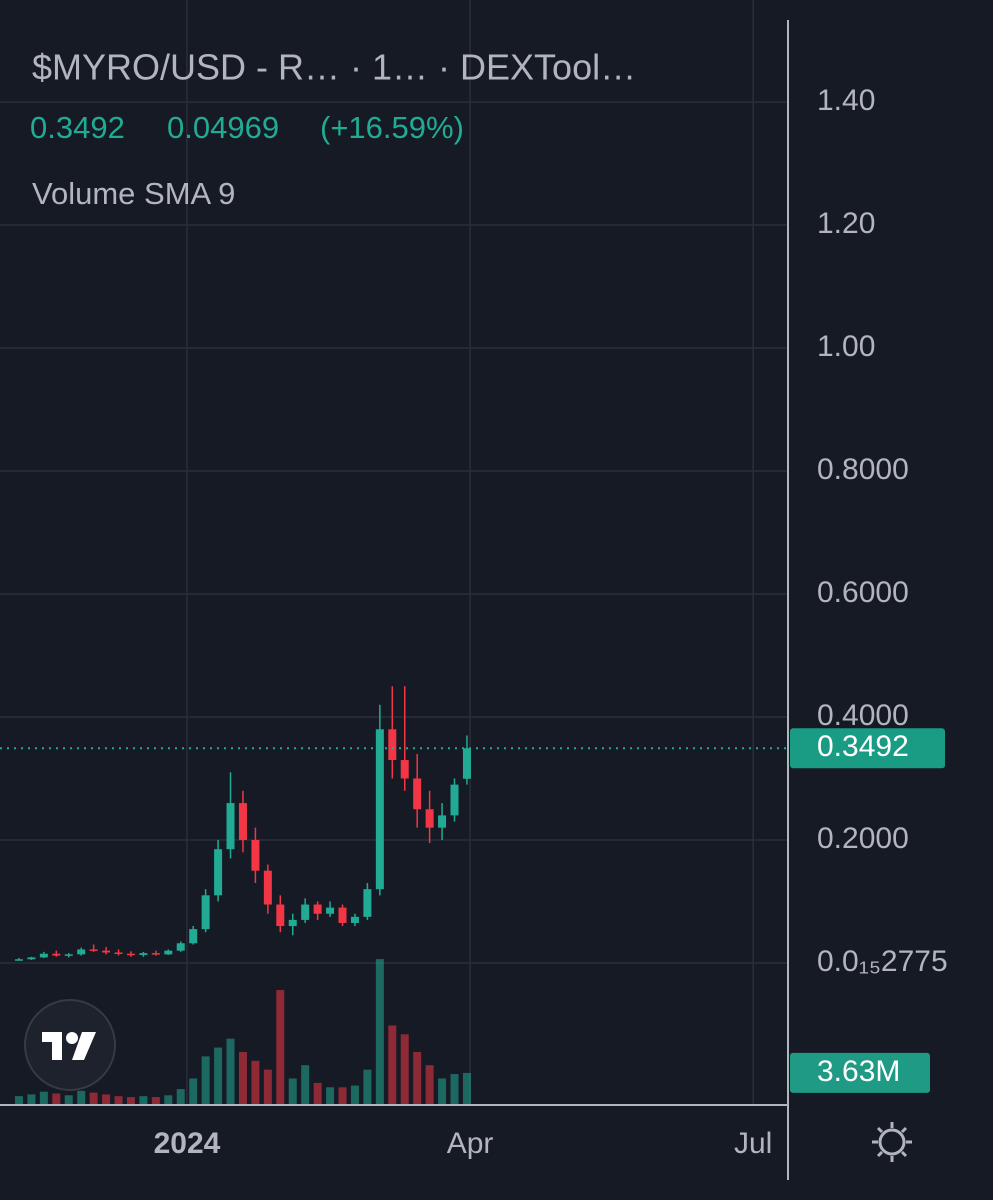 This screenshot has height=1200, width=993. What do you see at coordinates (77, 127) in the screenshot?
I see `last-price: 0.3492` at bounding box center [77, 127].